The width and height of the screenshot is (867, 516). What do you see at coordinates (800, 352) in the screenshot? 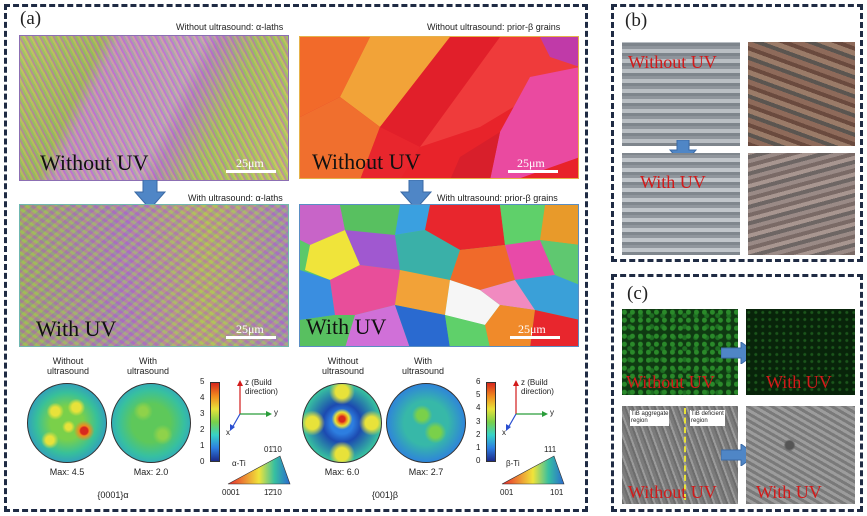
I see `eds-map-with` at bounding box center [800, 352].